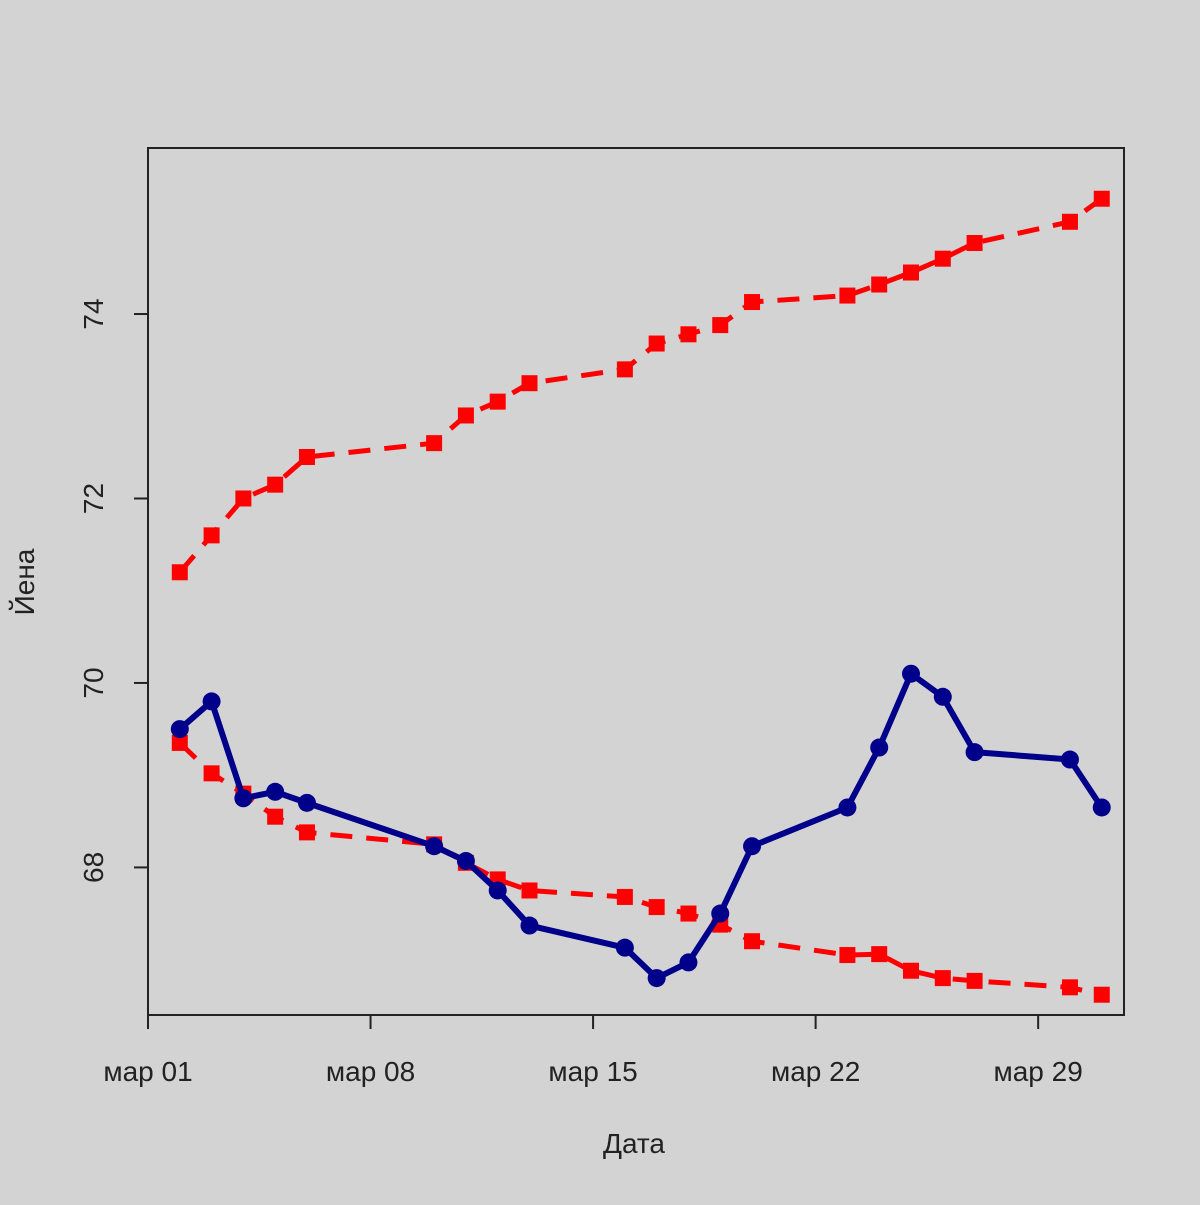 The height and width of the screenshot is (1205, 1200). I want to click on x-axis-label: Дата, so click(634, 1143).